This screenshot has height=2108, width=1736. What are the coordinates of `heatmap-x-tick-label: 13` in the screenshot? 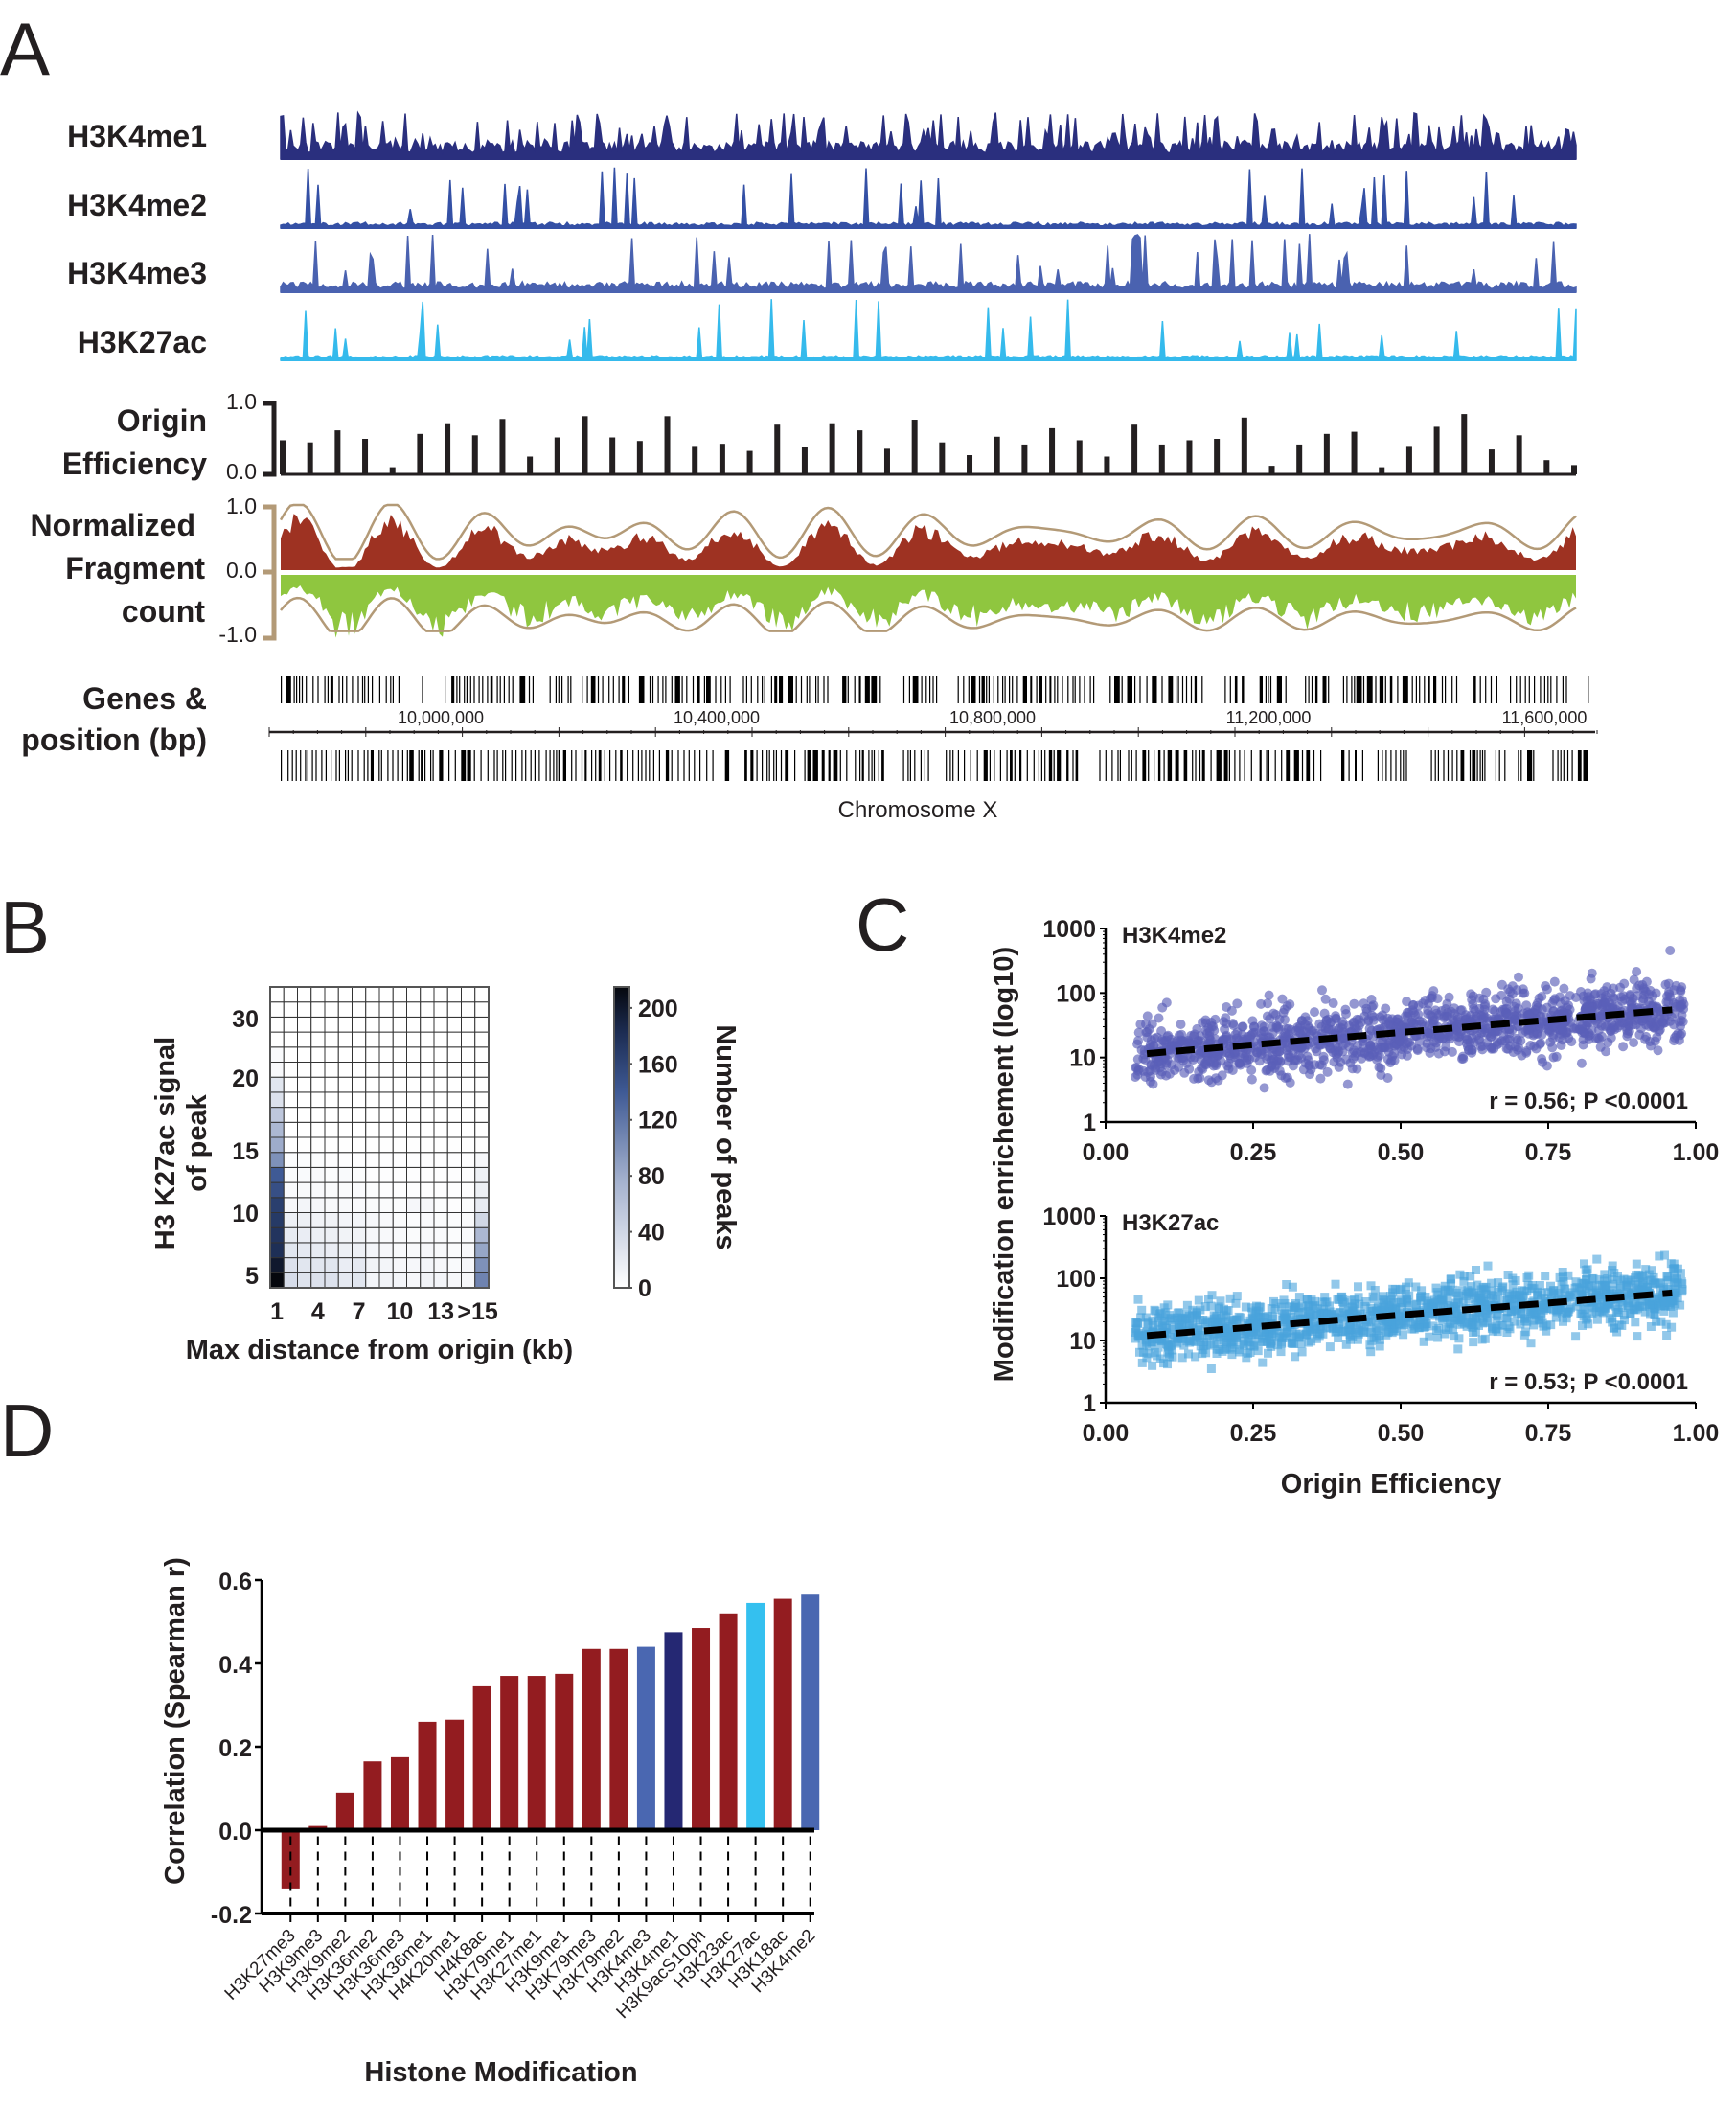 It's located at (441, 1311).